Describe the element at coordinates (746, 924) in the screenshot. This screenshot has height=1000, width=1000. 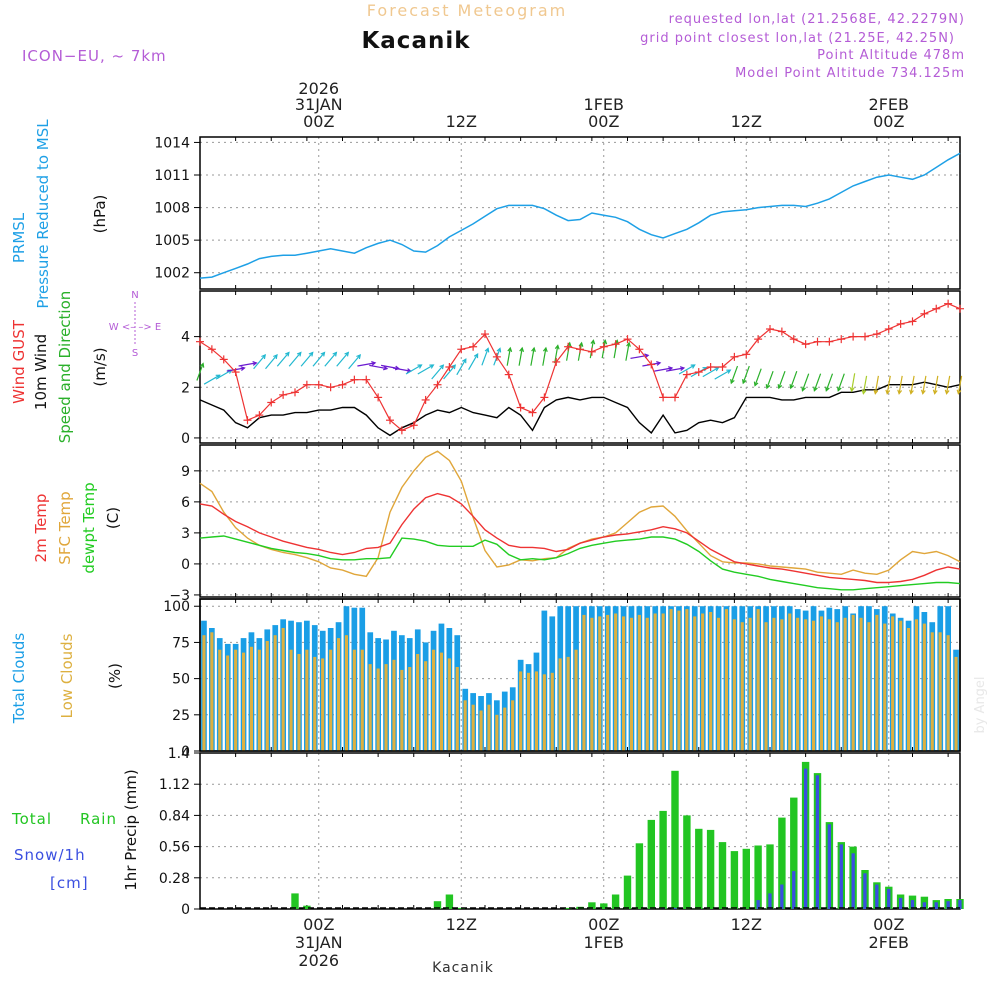
I see `bottom-label-time: 12Z` at that location.